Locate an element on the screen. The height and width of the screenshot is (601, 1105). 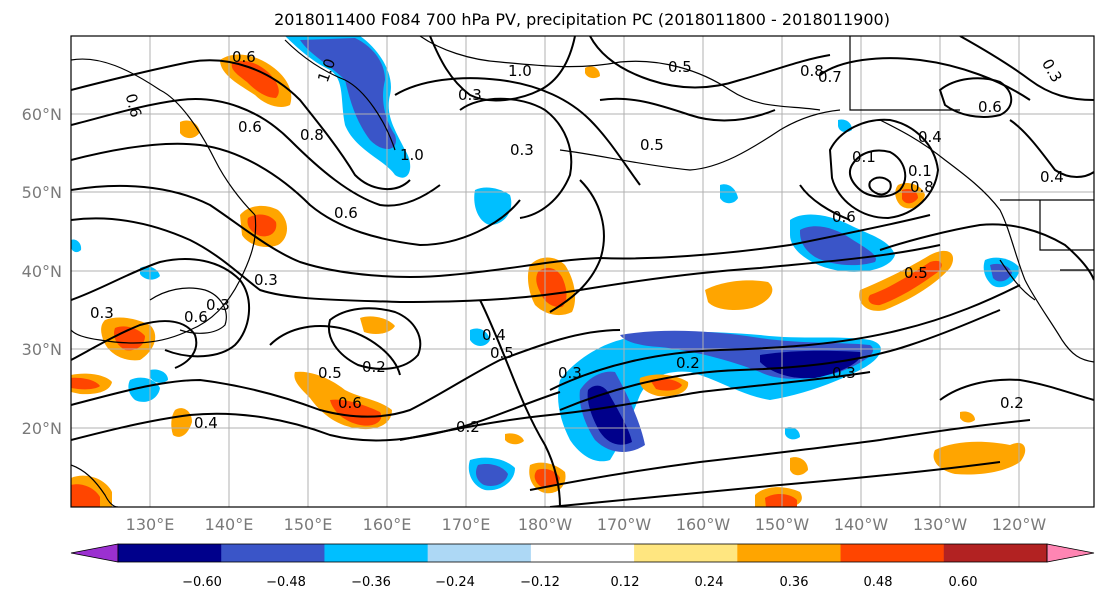
colorbar-tick-label: 0.36 is located at coordinates (794, 582).